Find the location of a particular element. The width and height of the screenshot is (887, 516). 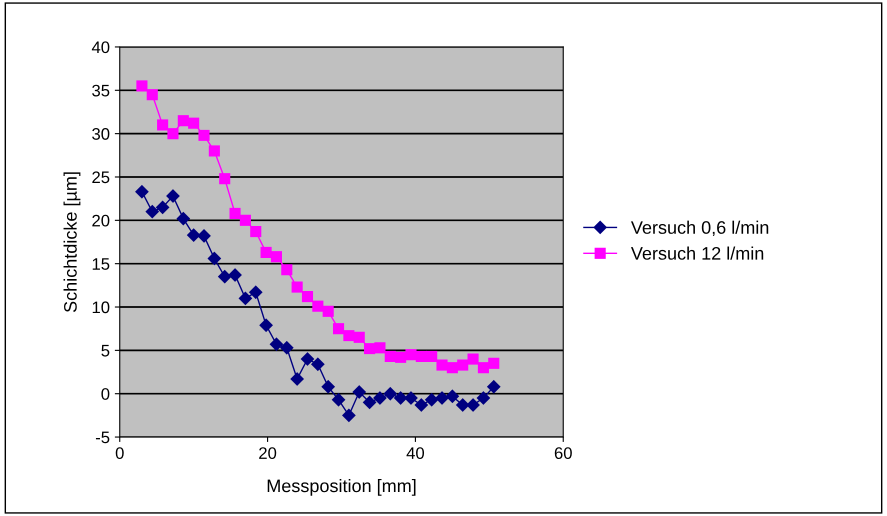

y-tick-label: 20 is located at coordinates (101, 220).